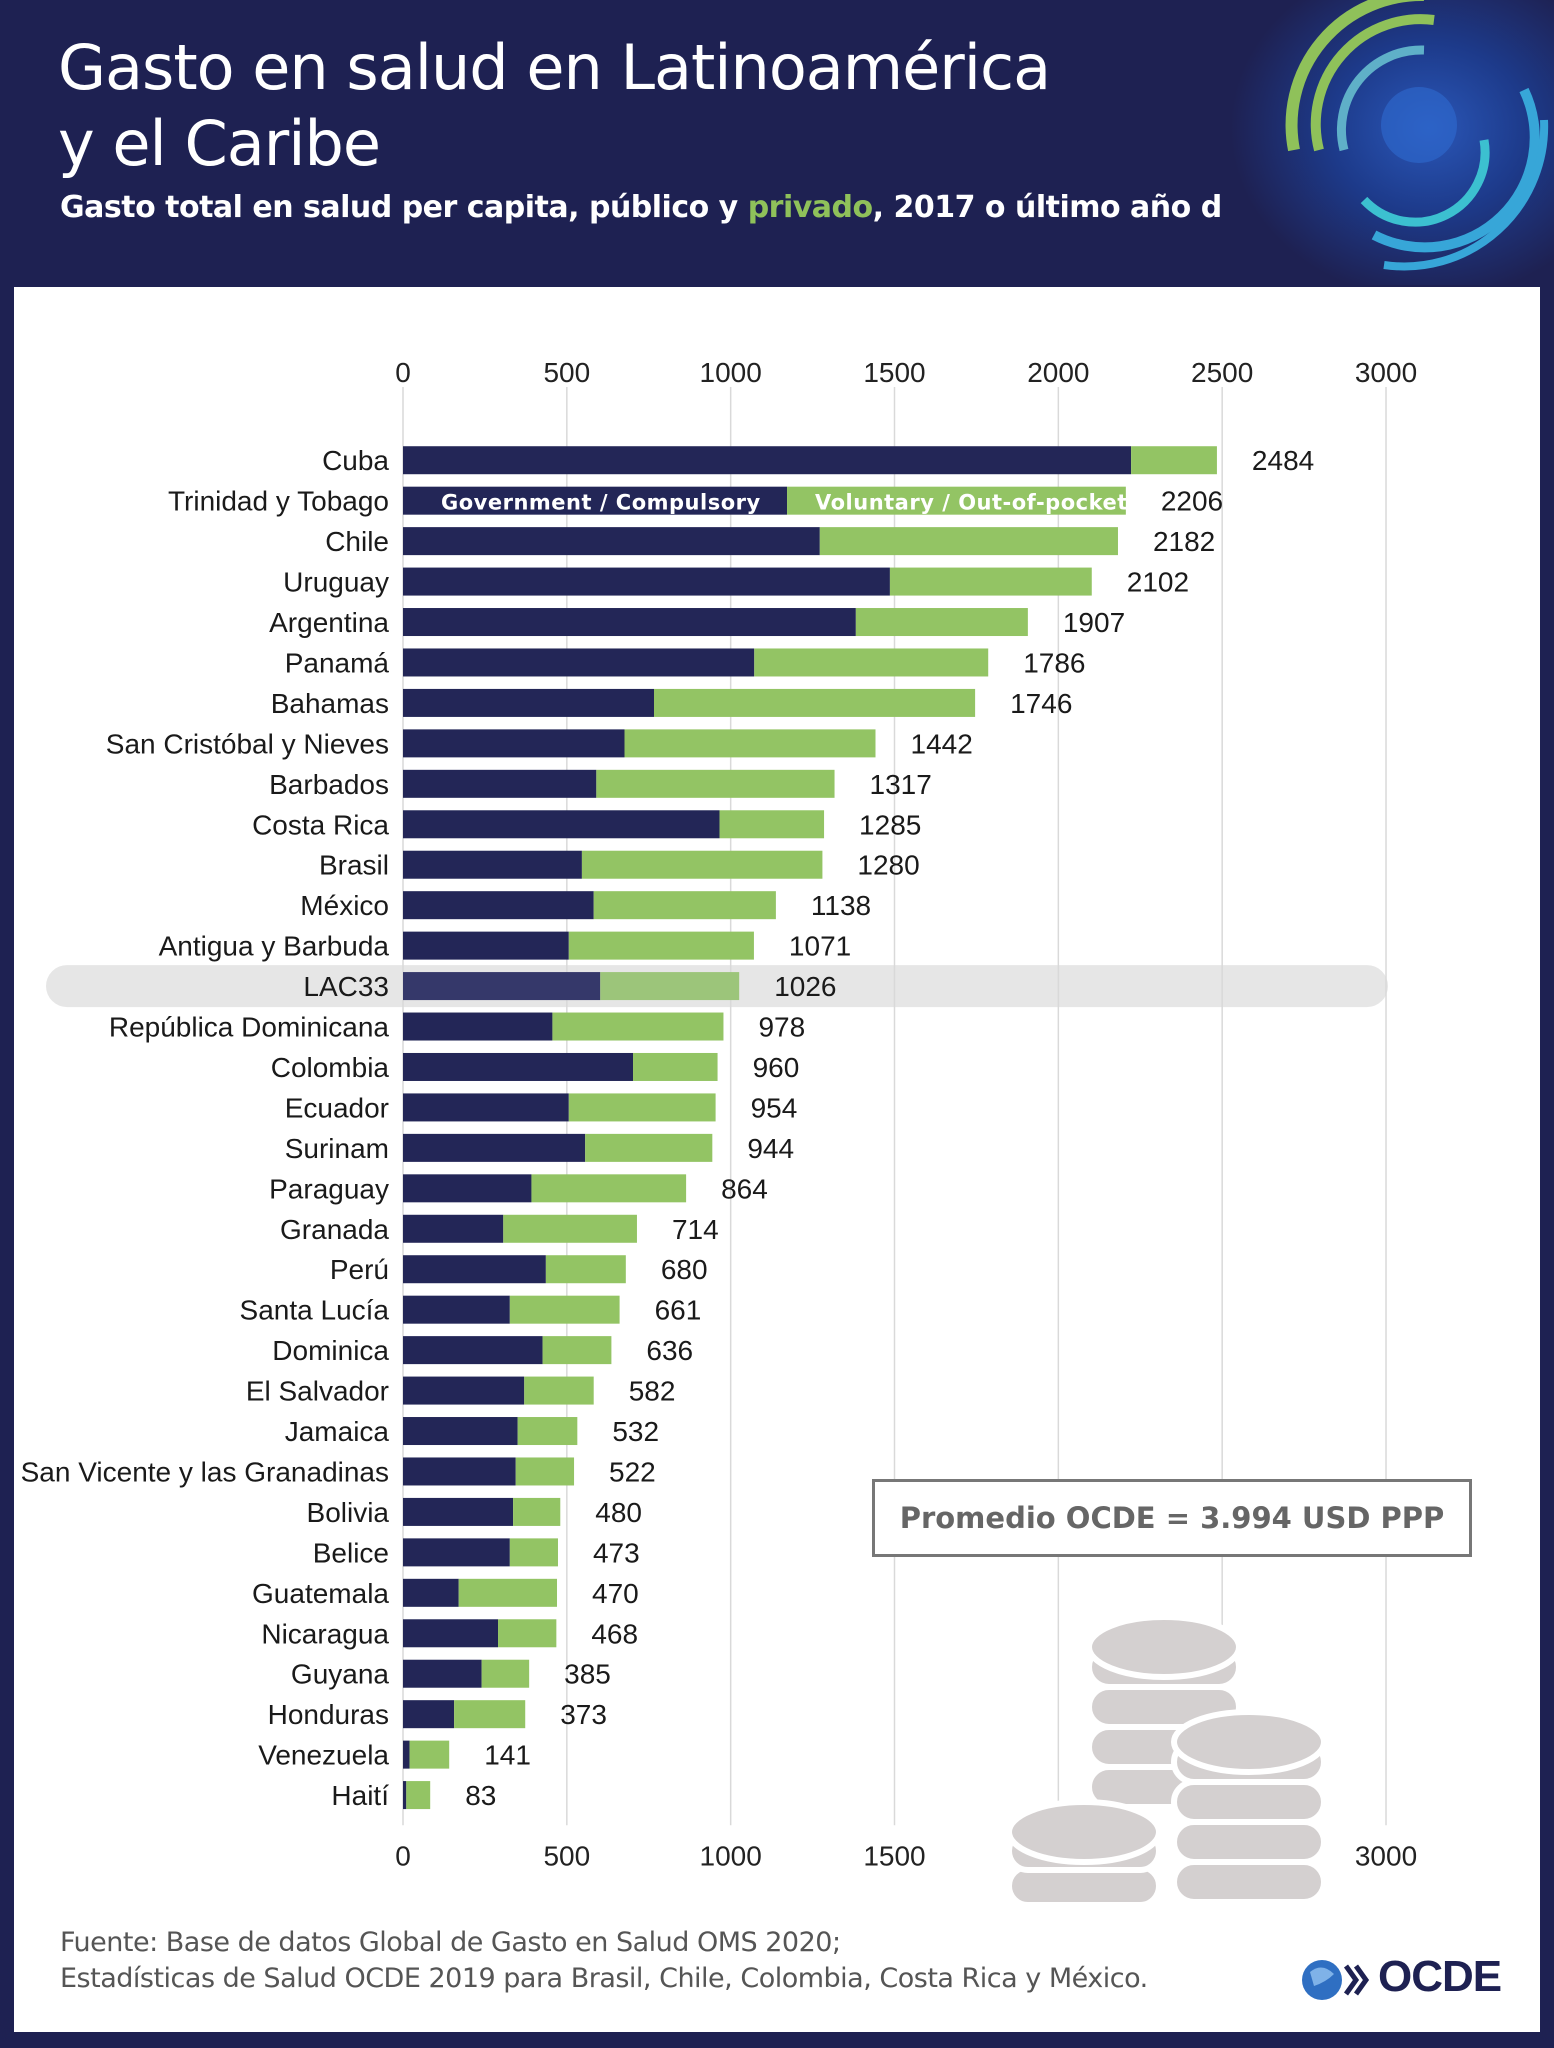 This screenshot has height=2048, width=1554. I want to click on category-label: Granada, so click(334, 1229).